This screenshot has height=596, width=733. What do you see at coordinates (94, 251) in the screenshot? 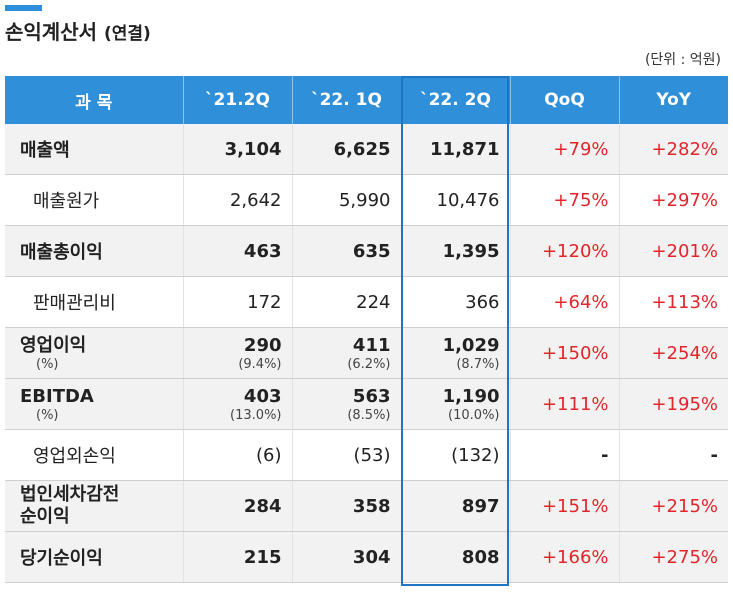
I see `row-label: 매출총이익` at bounding box center [94, 251].